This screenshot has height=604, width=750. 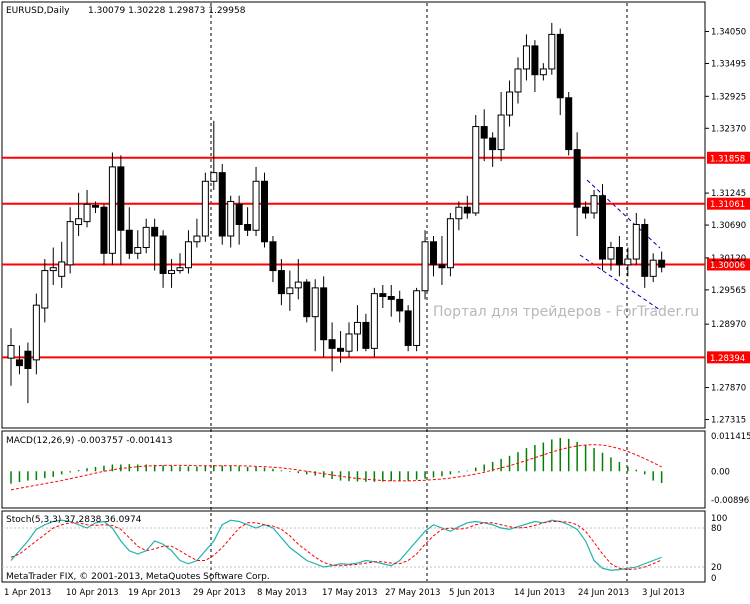 I want to click on price-label-4: 1.31245, so click(x=728, y=194).